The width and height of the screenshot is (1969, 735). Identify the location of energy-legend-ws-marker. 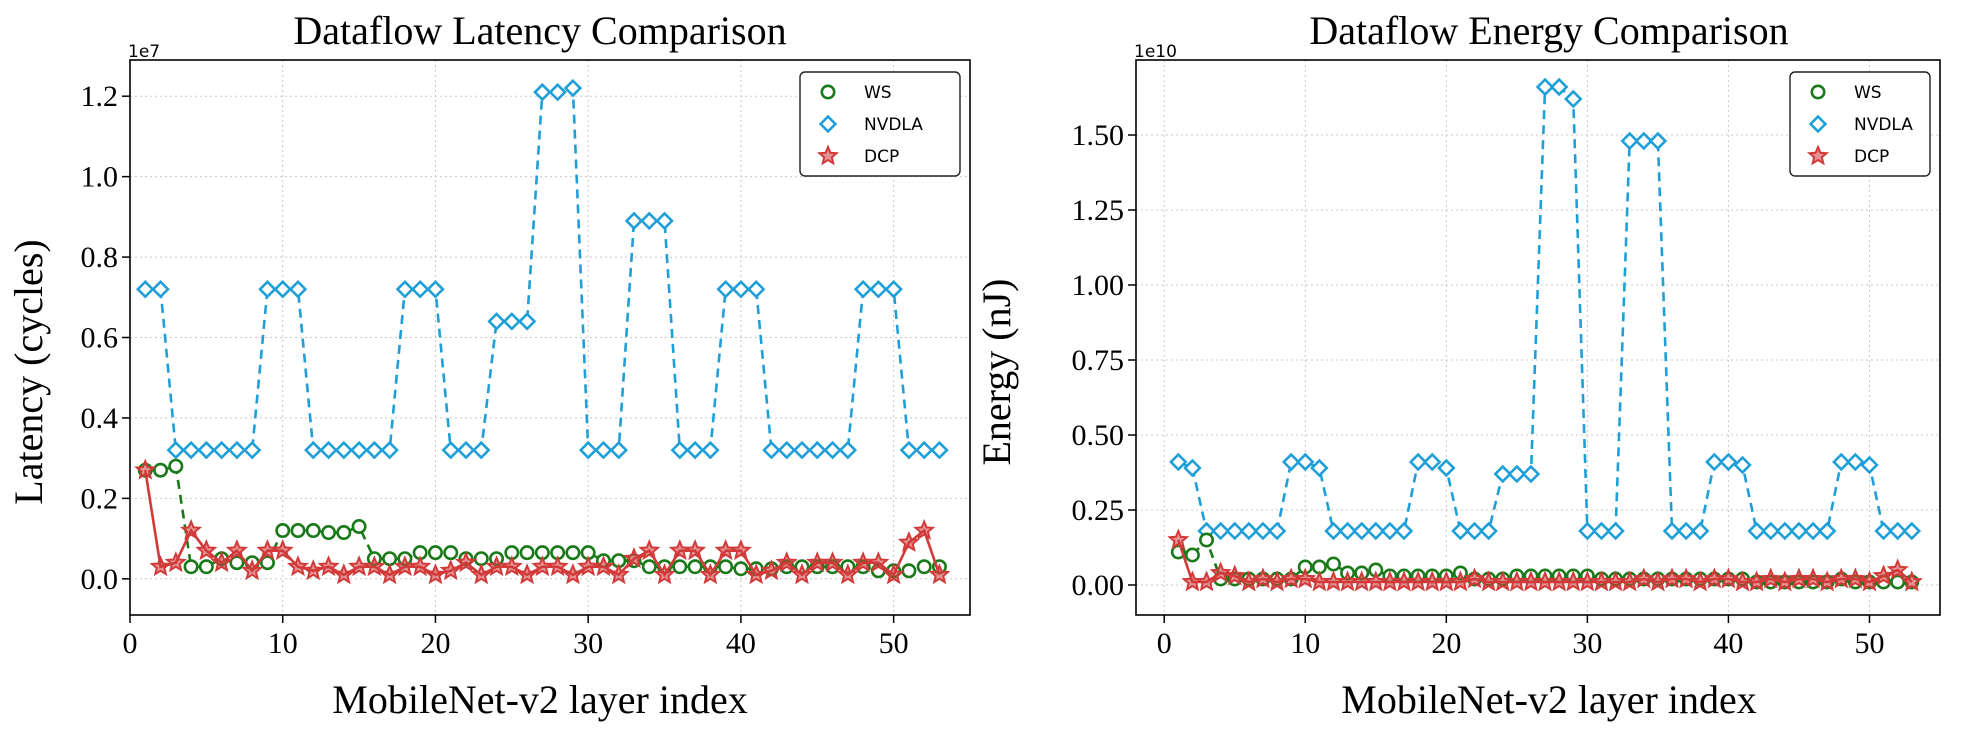
(1818, 92).